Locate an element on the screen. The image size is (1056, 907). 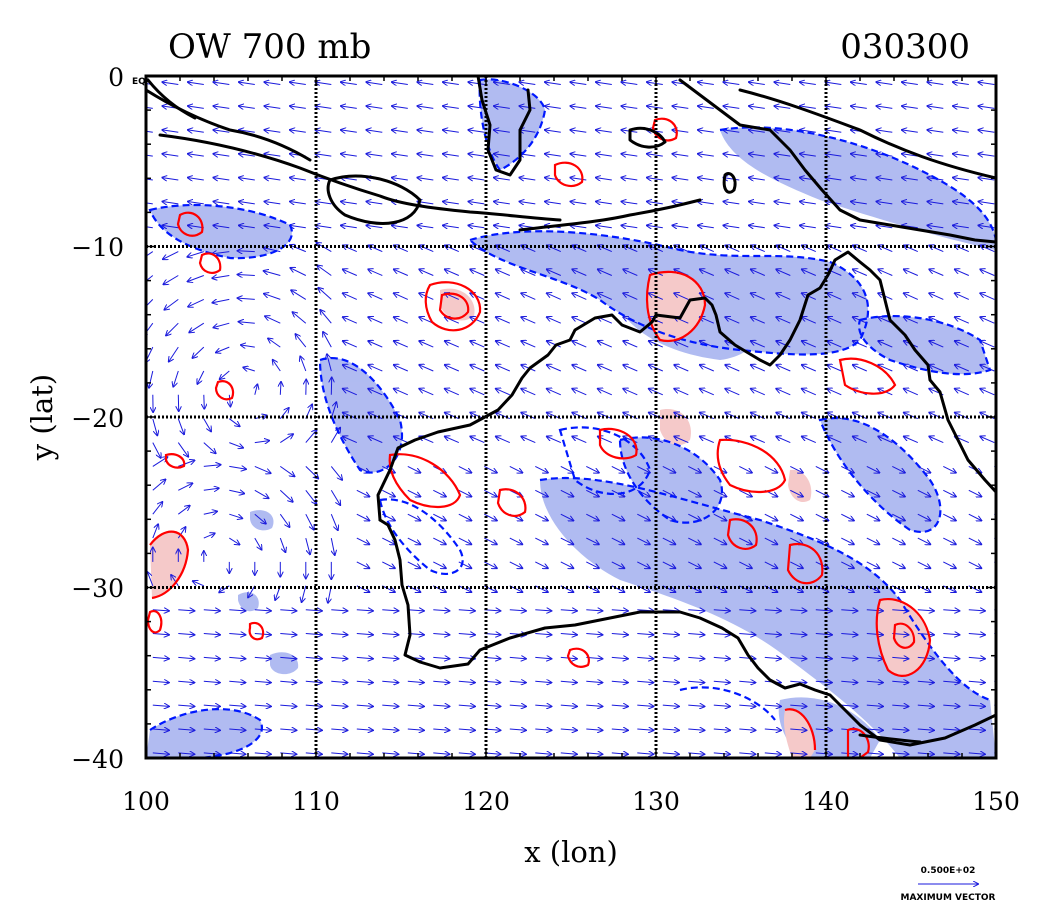
negative-contour is located at coordinates (670, 480).